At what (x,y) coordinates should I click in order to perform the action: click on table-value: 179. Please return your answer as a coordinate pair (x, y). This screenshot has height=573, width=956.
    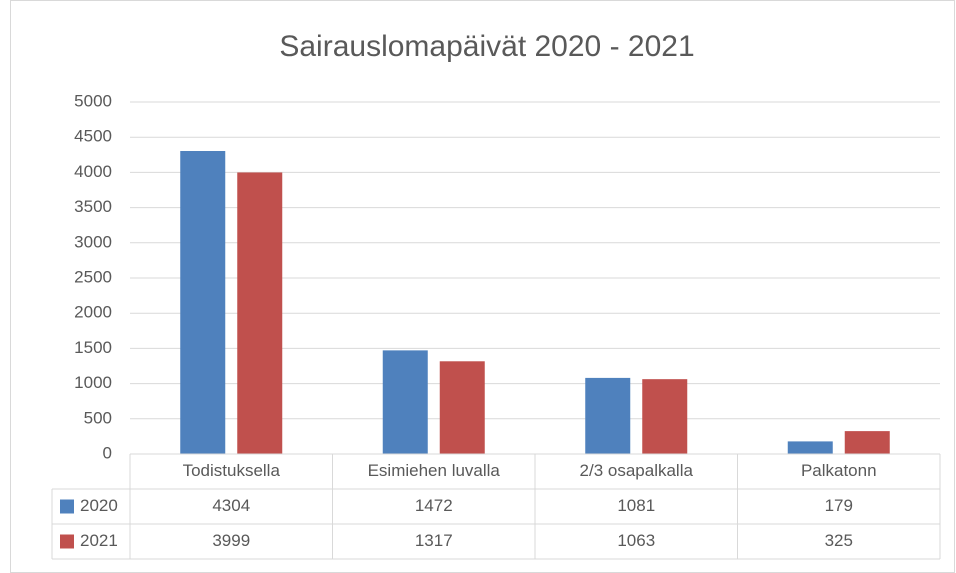
    Looking at the image, I should click on (839, 505).